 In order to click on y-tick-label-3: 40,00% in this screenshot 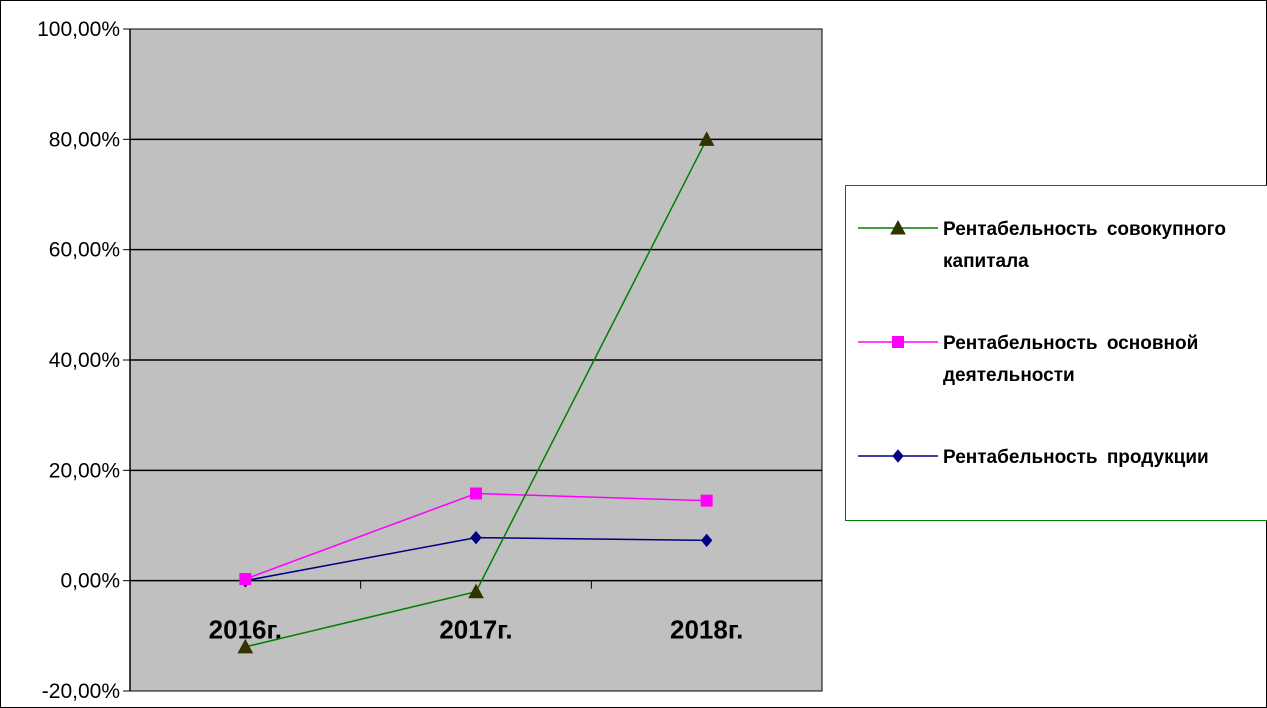, I will do `click(84, 360)`.